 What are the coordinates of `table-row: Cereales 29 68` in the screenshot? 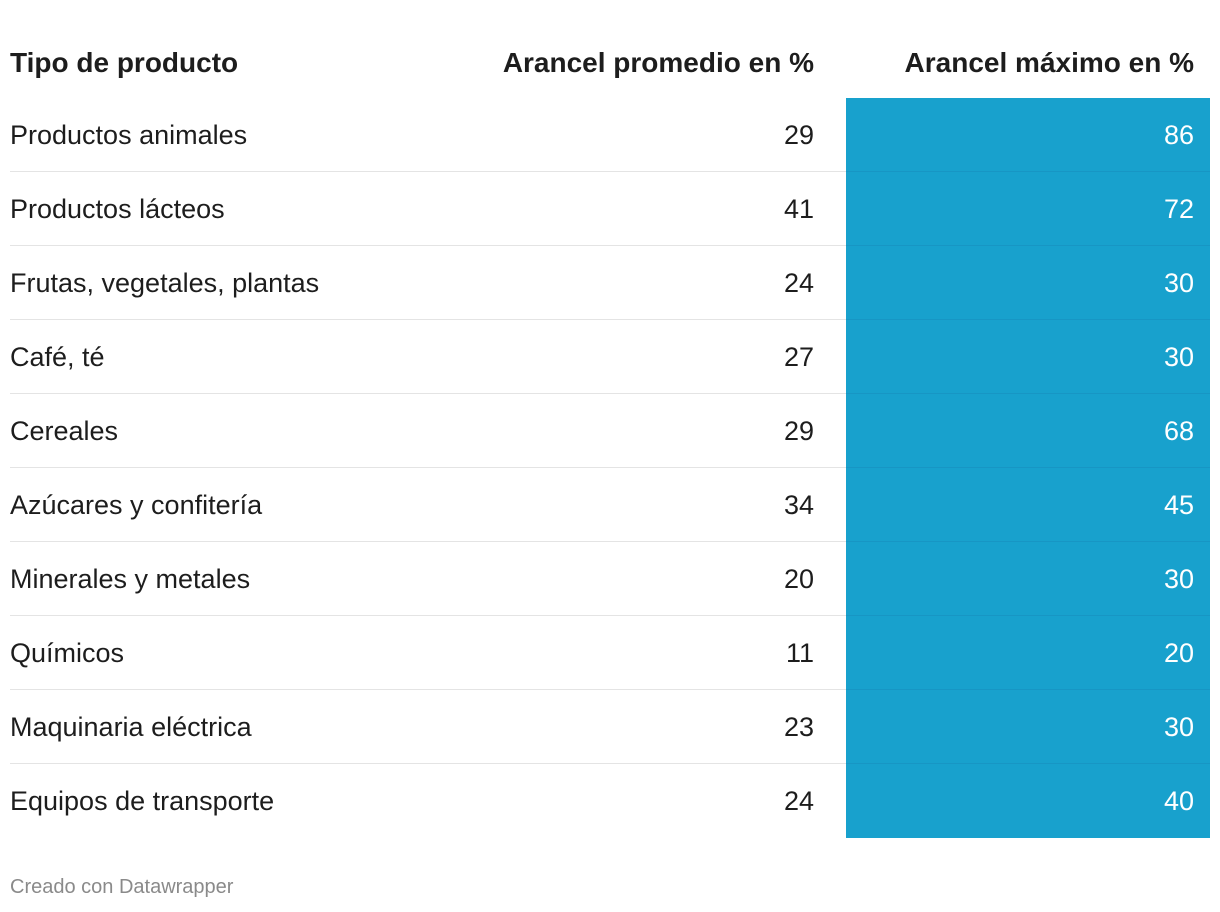 It's located at (610, 431).